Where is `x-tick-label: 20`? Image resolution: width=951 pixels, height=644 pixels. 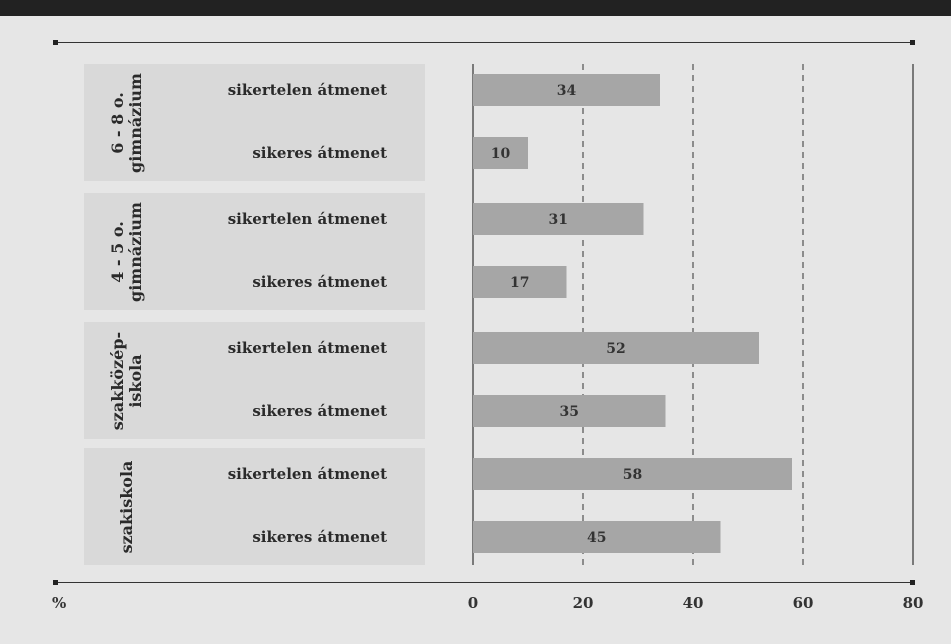 x-tick-label: 20 is located at coordinates (583, 603).